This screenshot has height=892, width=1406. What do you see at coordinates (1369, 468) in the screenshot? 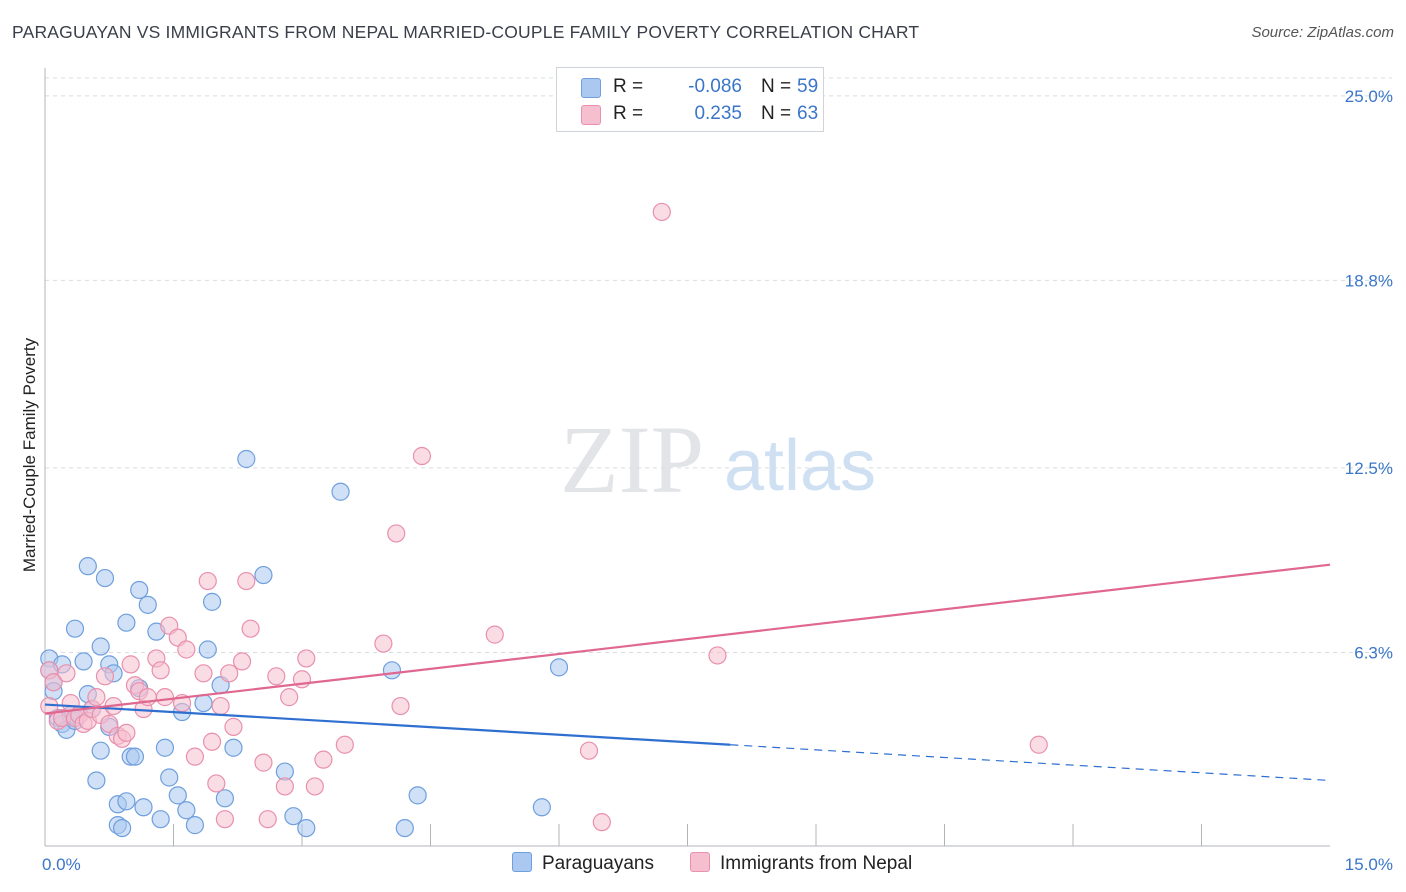
I see `y-tick-label: 12.5%` at bounding box center [1369, 468].